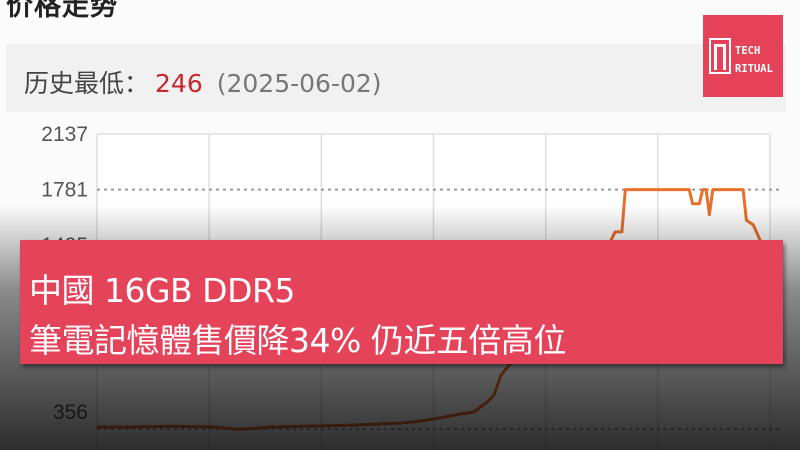 Image resolution: width=800 pixels, height=450 pixels. Describe the element at coordinates (297, 316) in the screenshot. I see `headline: 中國 16GB DDR5 筆電記憶體售價降34% 仍近五倍高位` at that location.